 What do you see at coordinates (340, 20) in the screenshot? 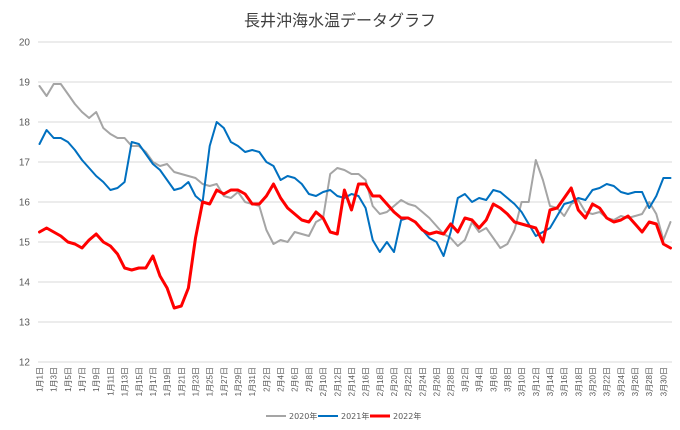
I see `chart-title: 長井沖海水温データグラフ` at bounding box center [340, 20].